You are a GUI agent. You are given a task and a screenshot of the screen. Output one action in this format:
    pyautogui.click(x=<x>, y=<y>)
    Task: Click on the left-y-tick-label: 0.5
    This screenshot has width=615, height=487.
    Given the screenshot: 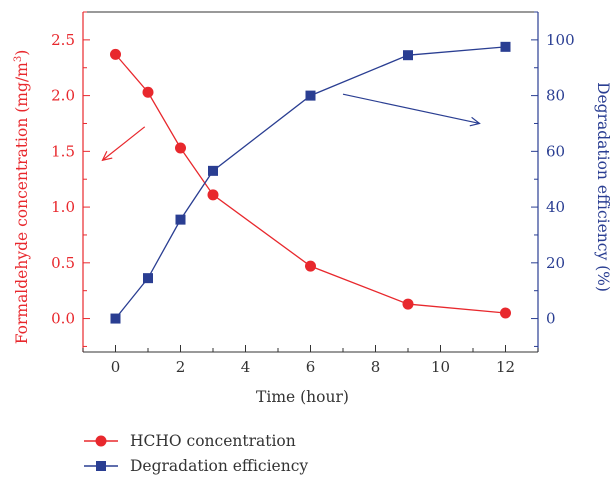 What is the action you would take?
    pyautogui.click(x=63, y=263)
    